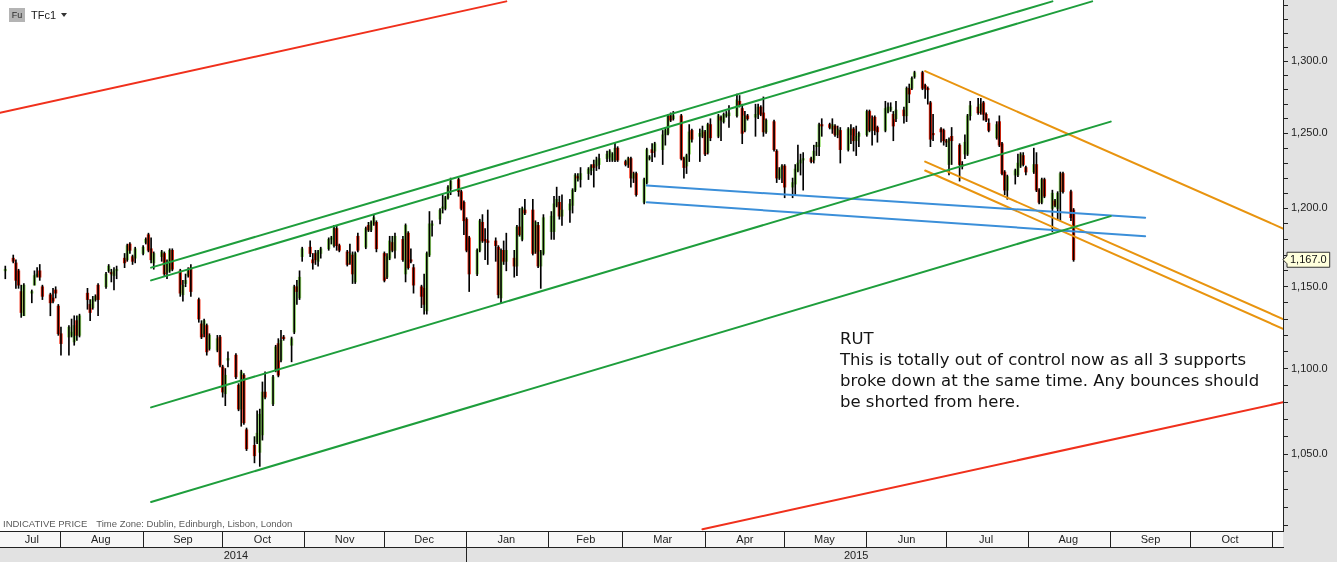 Image resolution: width=1337 pixels, height=562 pixels. What do you see at coordinates (857, 339) in the screenshot?
I see `annotation: RUT` at bounding box center [857, 339].